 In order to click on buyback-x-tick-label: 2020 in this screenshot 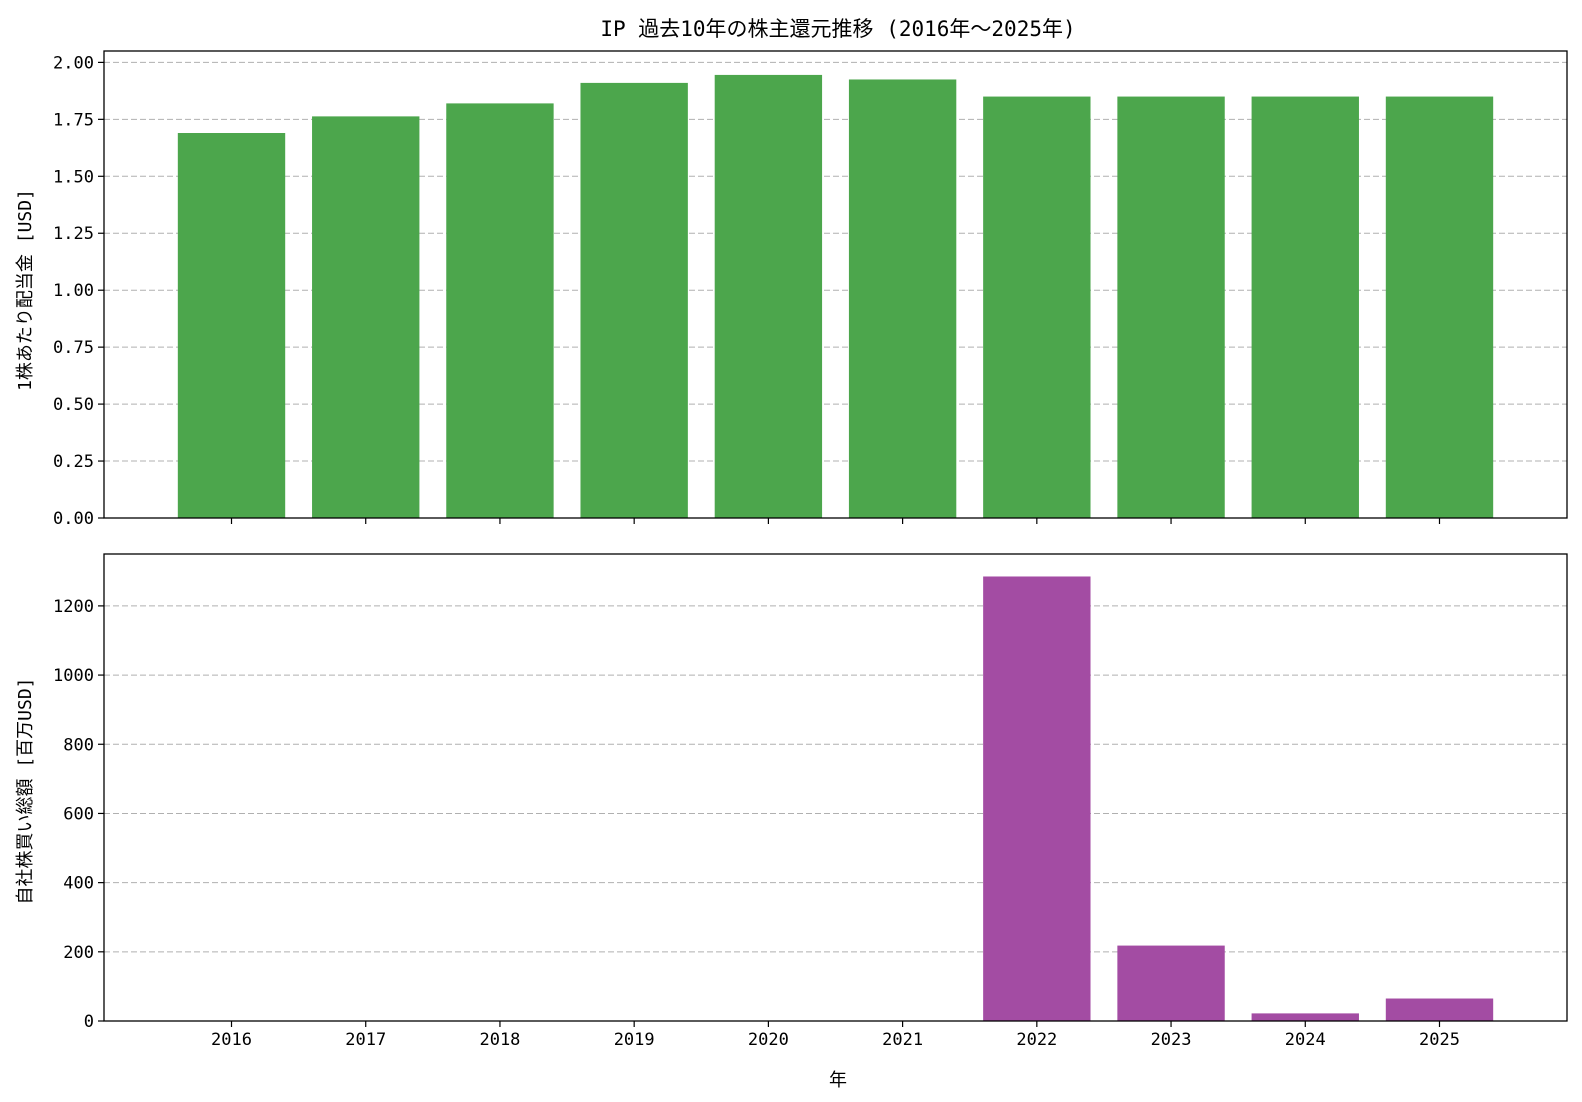, I will do `click(768, 1040)`.